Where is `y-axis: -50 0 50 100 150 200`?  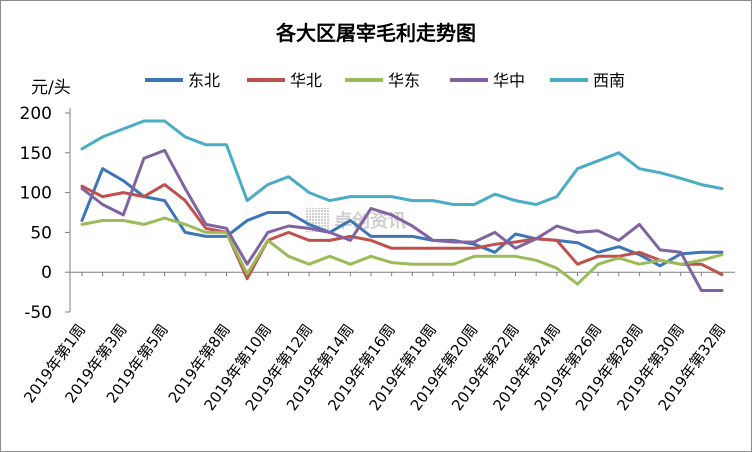
y-axis: -50 0 50 100 150 200 is located at coordinates (45, 213).